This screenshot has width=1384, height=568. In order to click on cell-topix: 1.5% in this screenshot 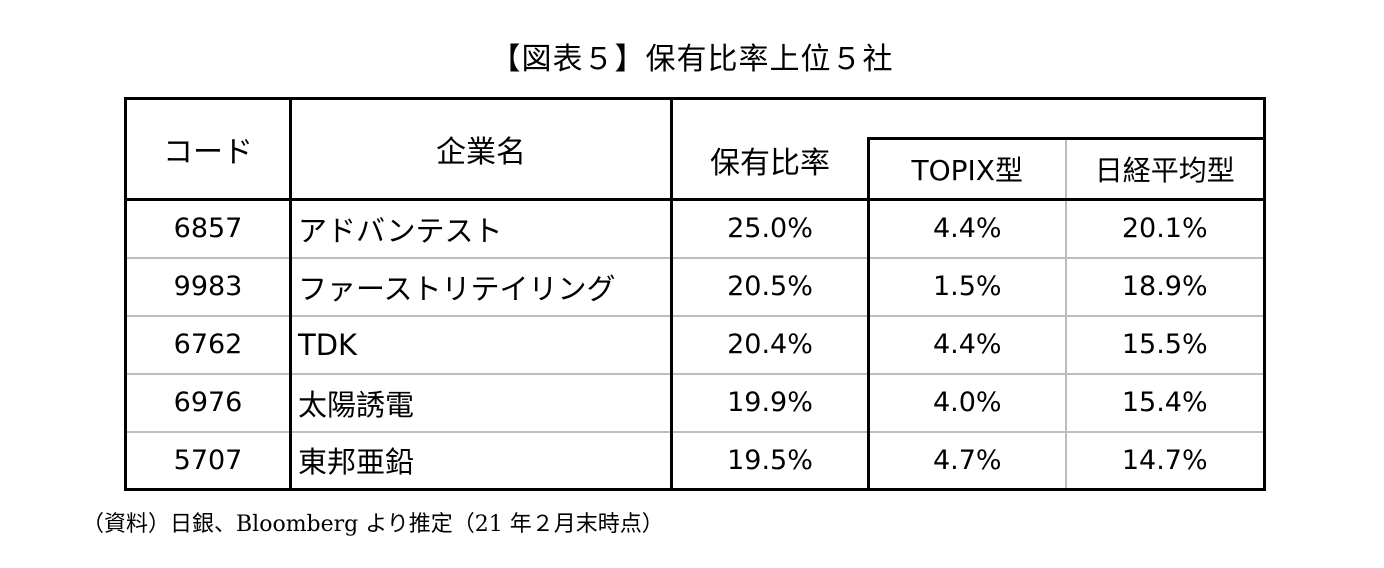, I will do `click(967, 287)`.